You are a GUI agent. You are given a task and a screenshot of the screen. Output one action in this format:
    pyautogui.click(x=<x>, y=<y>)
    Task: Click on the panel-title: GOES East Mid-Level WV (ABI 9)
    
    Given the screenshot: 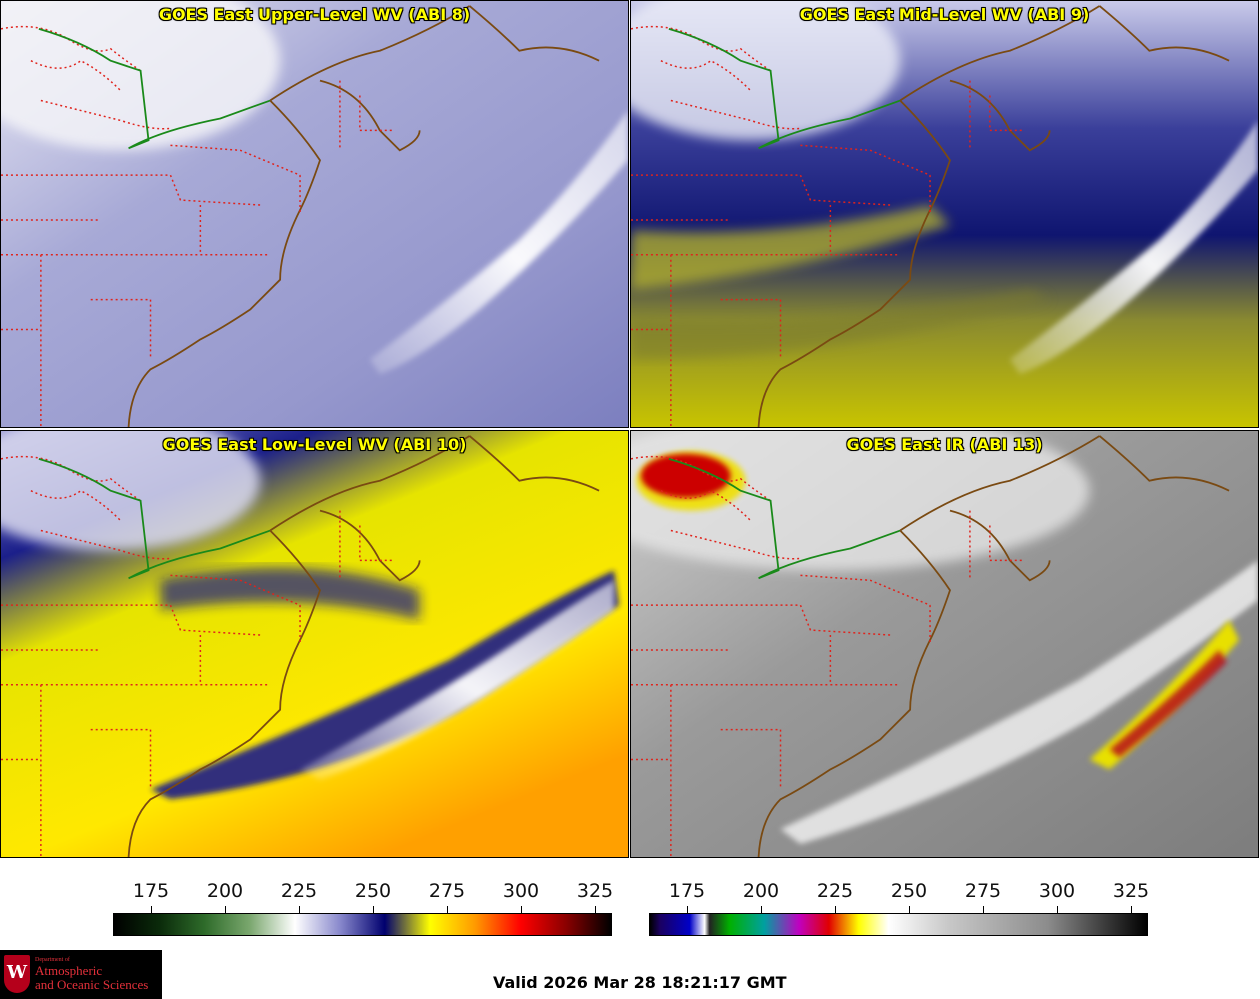 What is the action you would take?
    pyautogui.click(x=944, y=14)
    